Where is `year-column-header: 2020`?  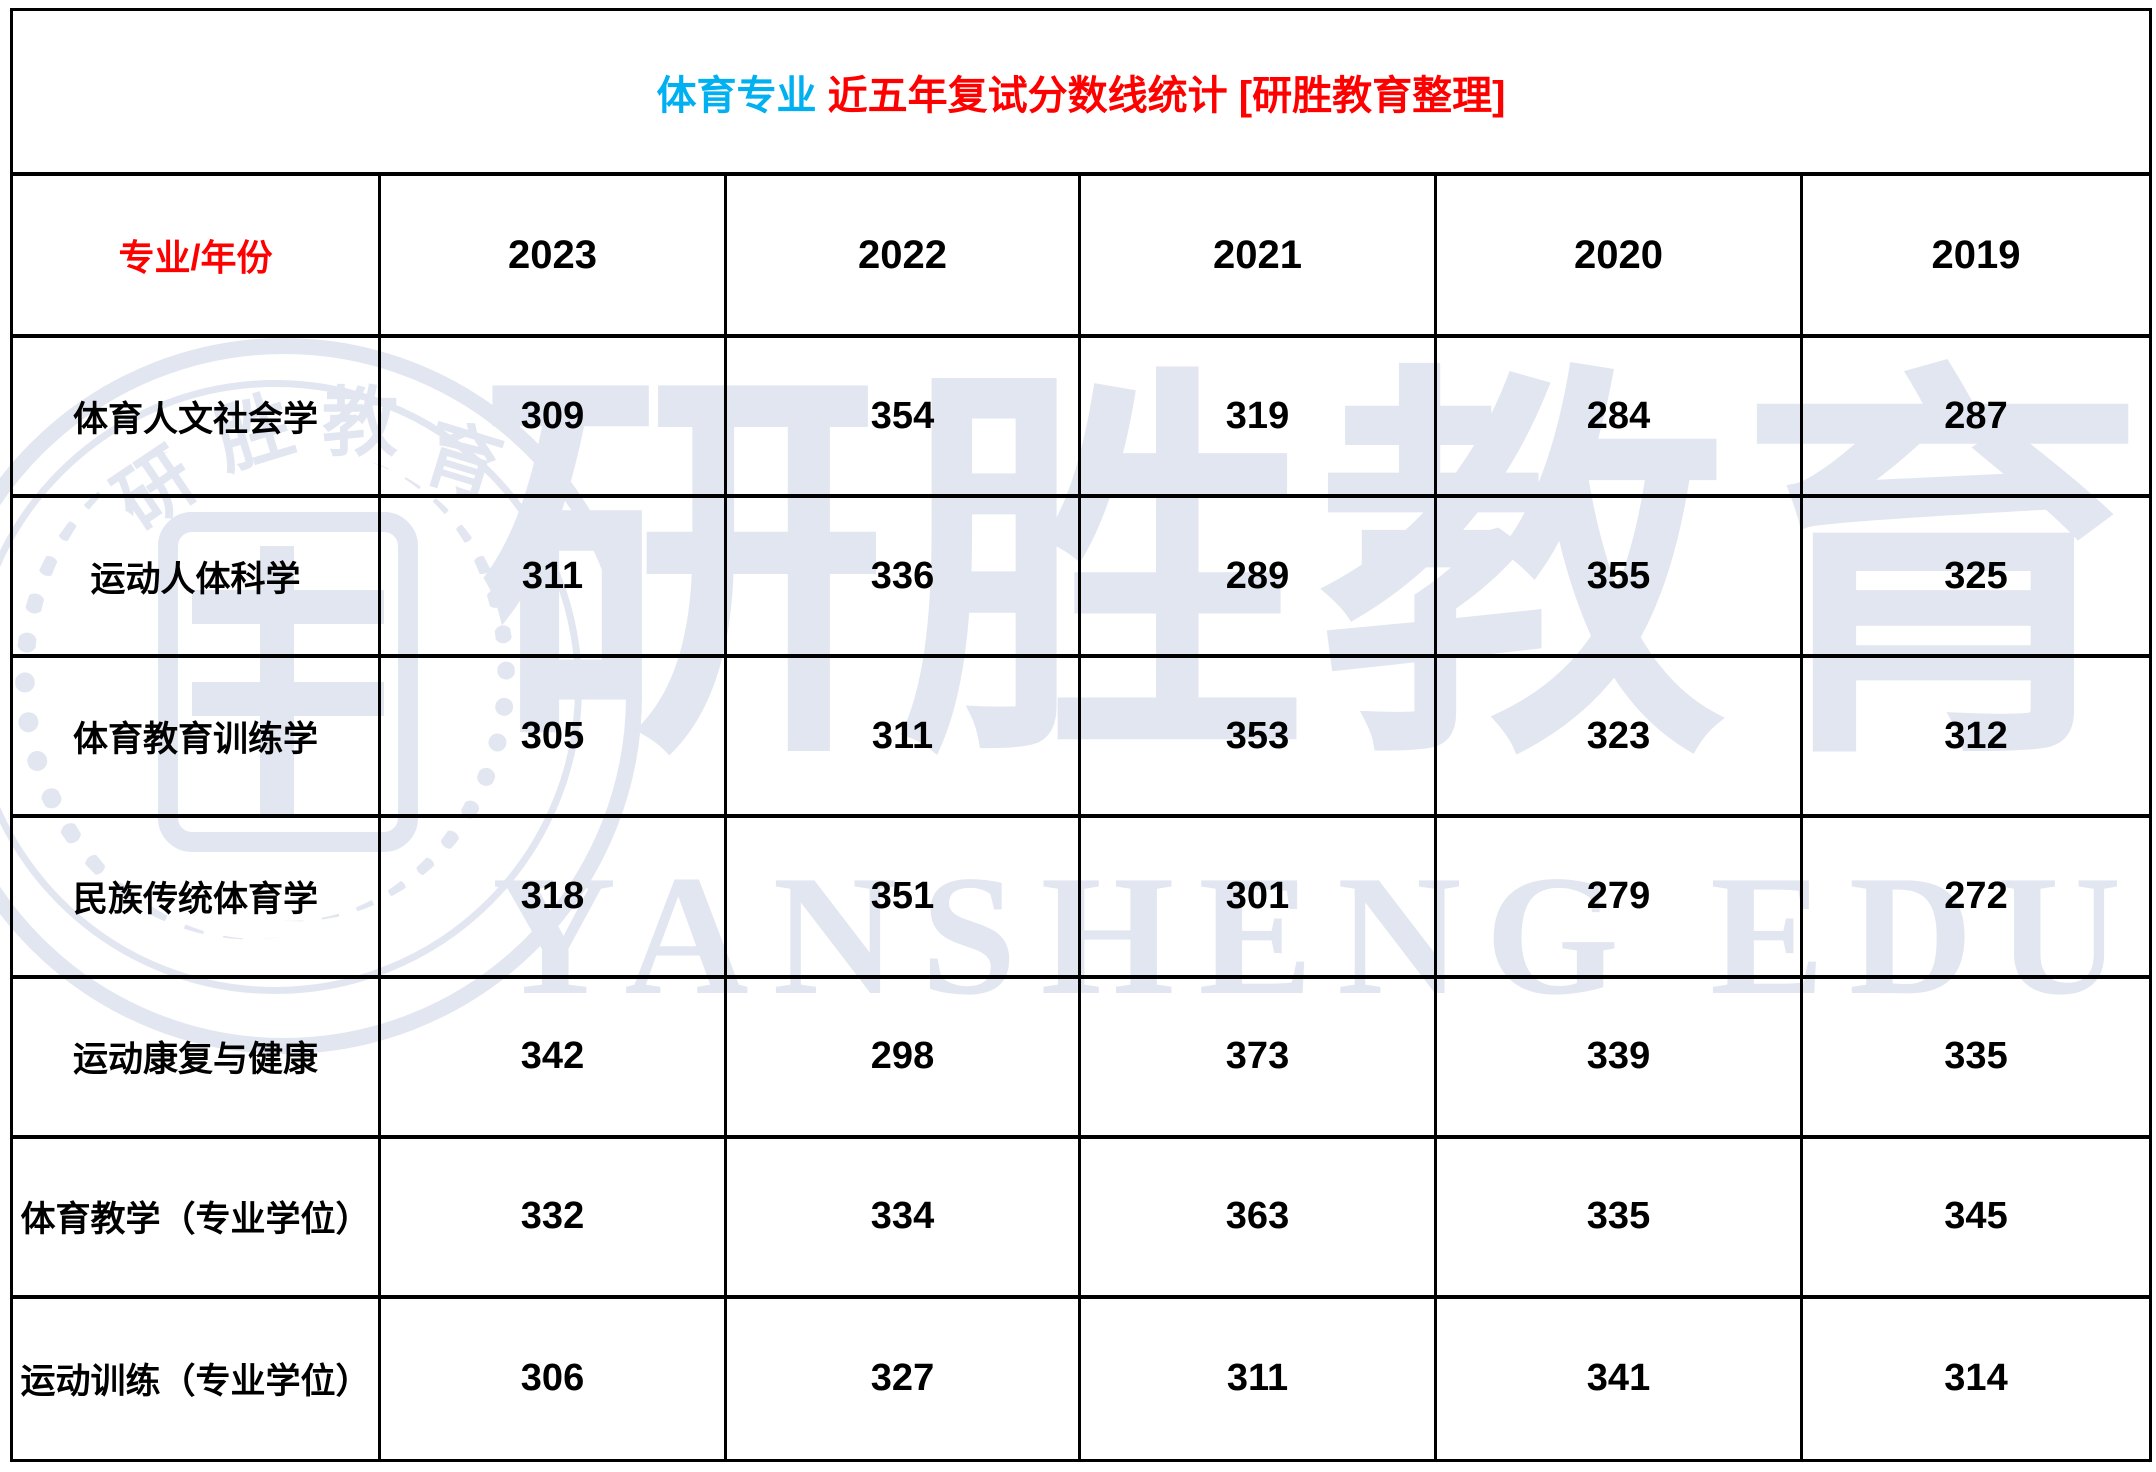 year-column-header: 2020 is located at coordinates (1620, 257).